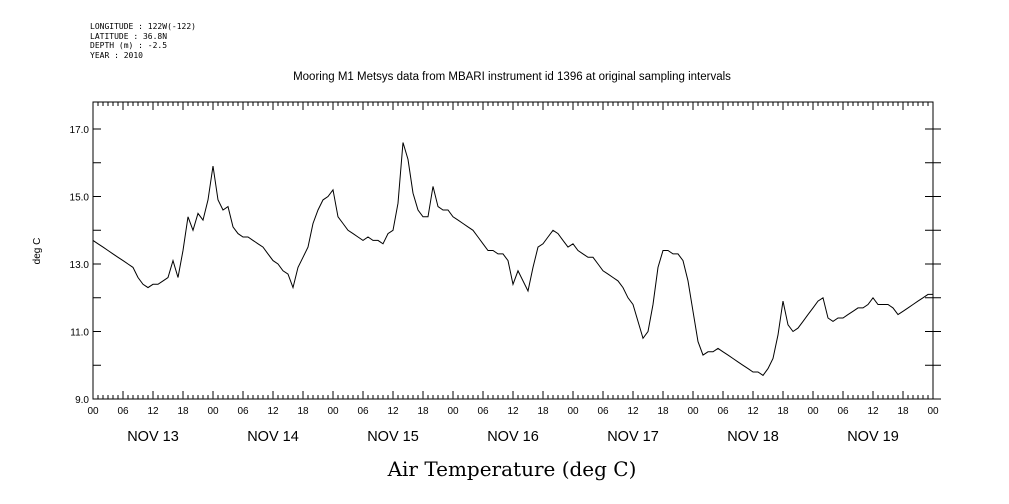 The height and width of the screenshot is (504, 1009). What do you see at coordinates (753, 437) in the screenshot?
I see `day-label: NOV 18` at bounding box center [753, 437].